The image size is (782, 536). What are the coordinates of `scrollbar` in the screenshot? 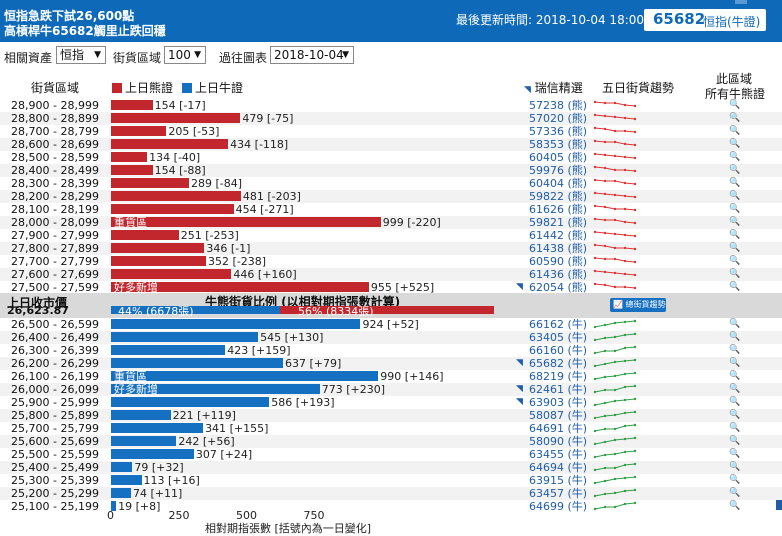 It's located at (779, 505).